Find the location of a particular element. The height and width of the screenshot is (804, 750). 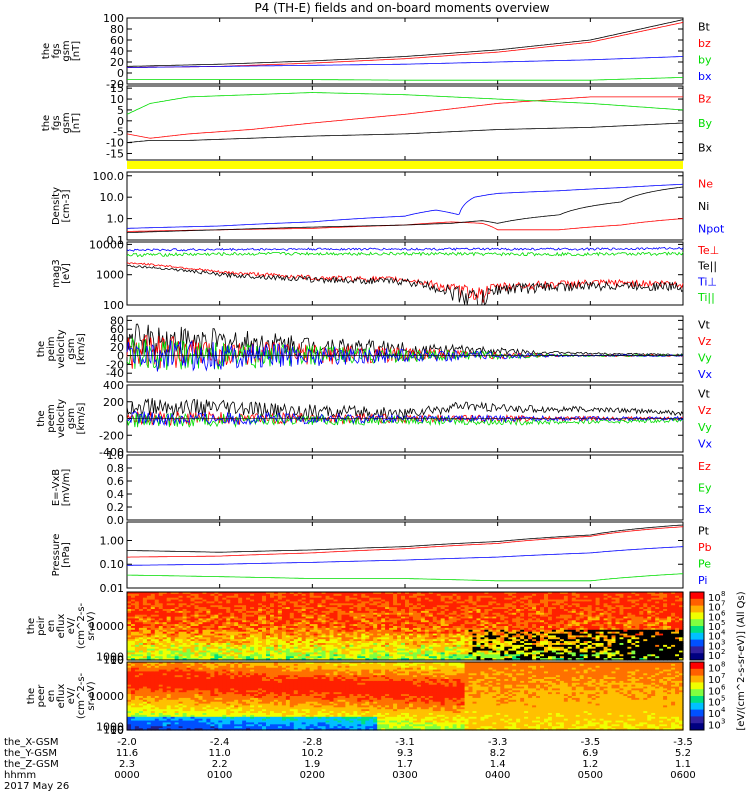

series-bx is located at coordinates (405, 62).